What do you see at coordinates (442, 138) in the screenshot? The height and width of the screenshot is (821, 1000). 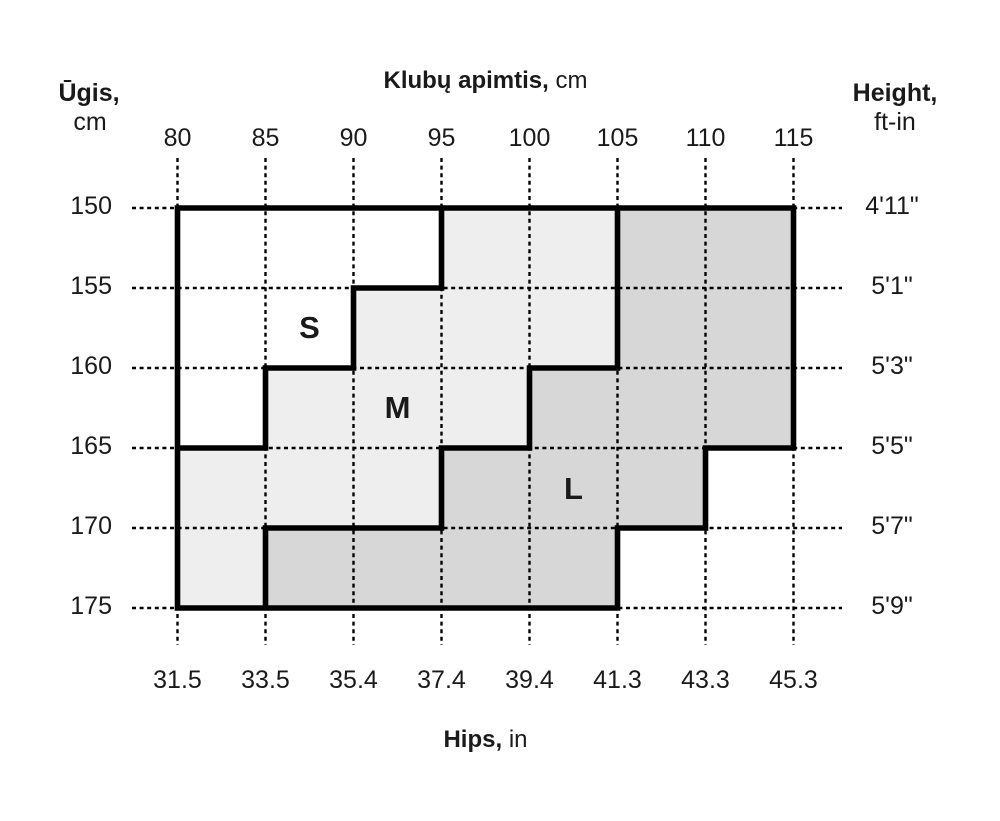 I see `svg-text: 95` at bounding box center [442, 138].